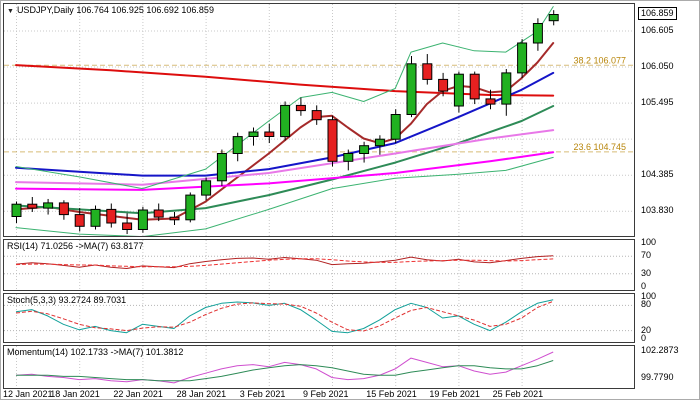 This screenshot has height=400, width=700. I want to click on axis-label: 104.385, so click(657, 174).